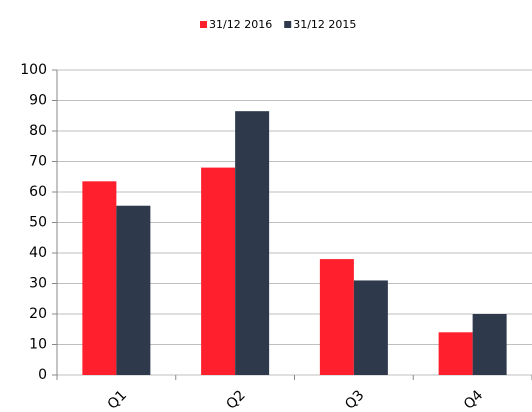  What do you see at coordinates (235, 399) in the screenshot?
I see `x-tick-label: Q2` at bounding box center [235, 399].